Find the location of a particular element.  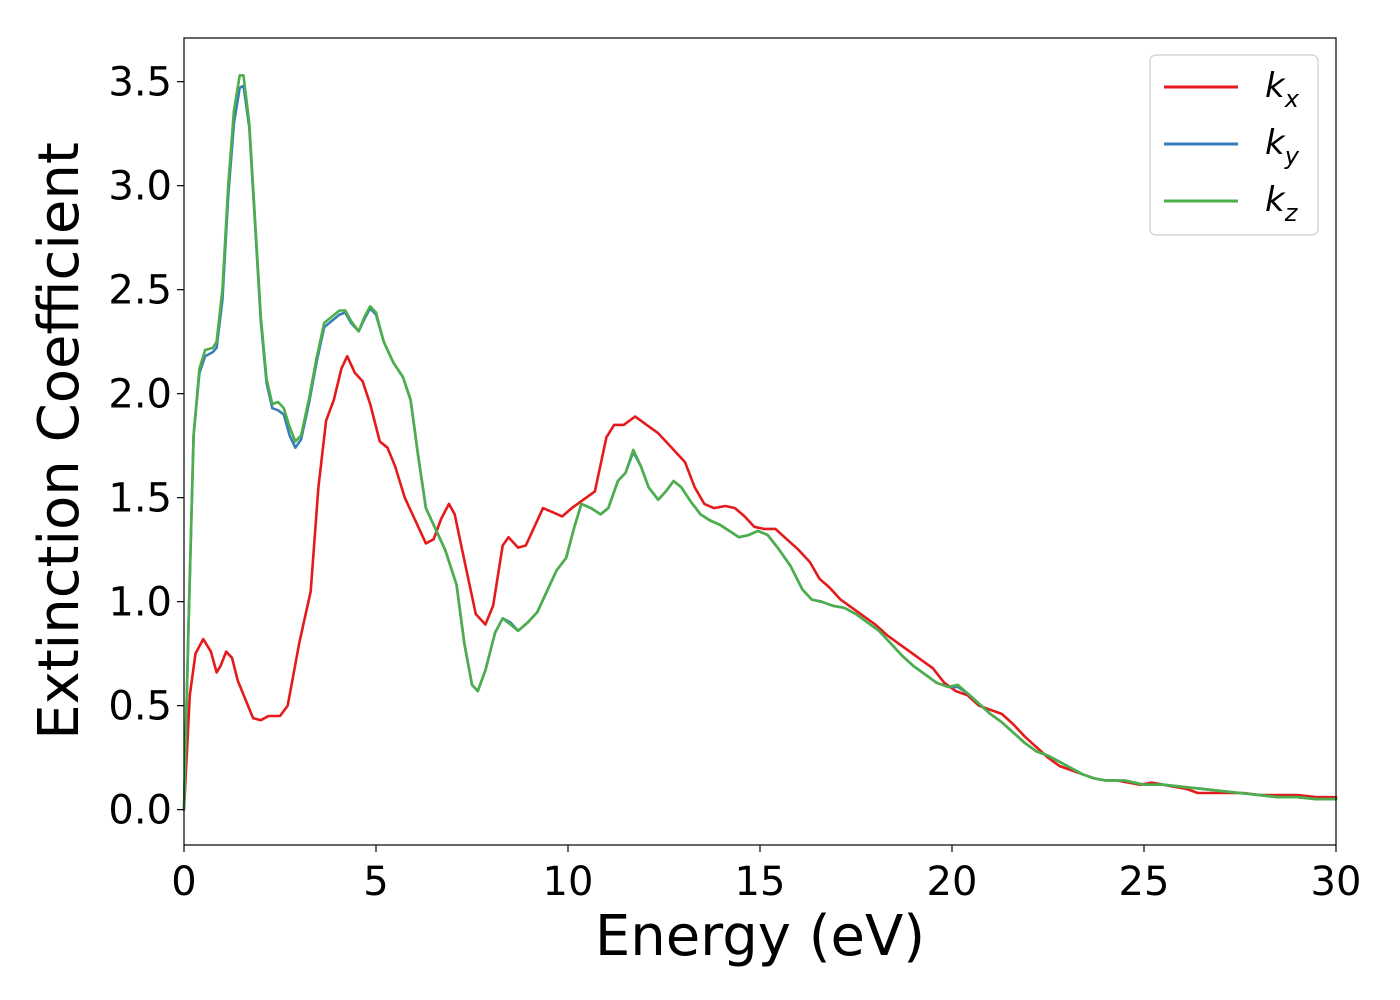

x-tick-label: 20 is located at coordinates (952, 882).